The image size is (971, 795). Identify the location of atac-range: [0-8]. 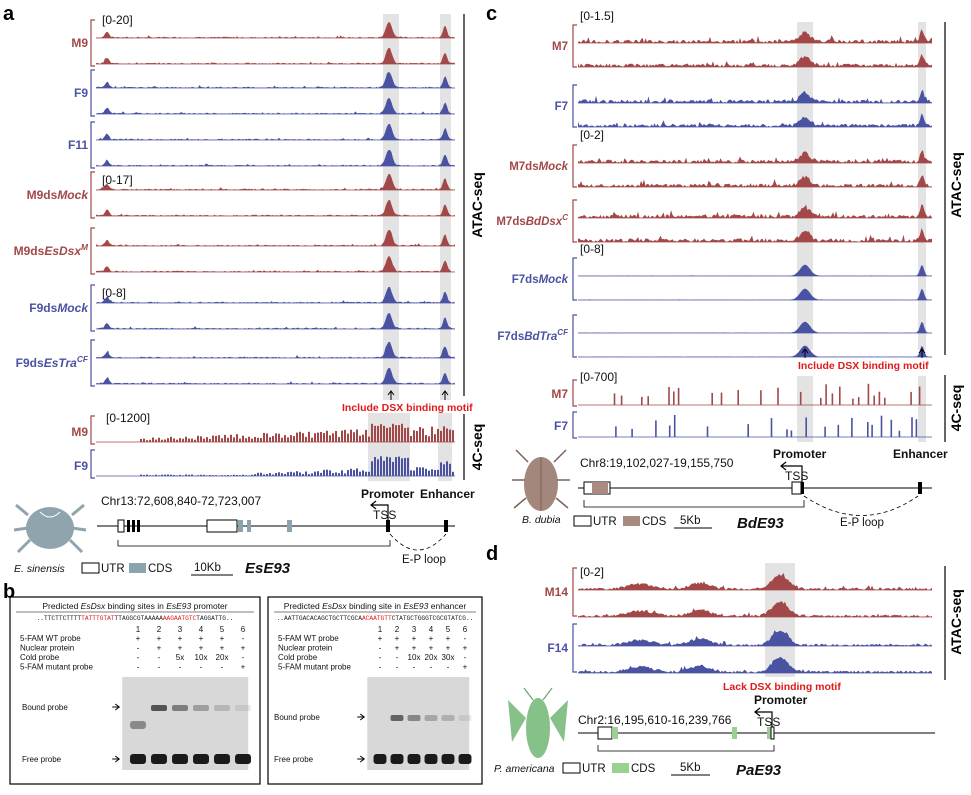
(592, 249).